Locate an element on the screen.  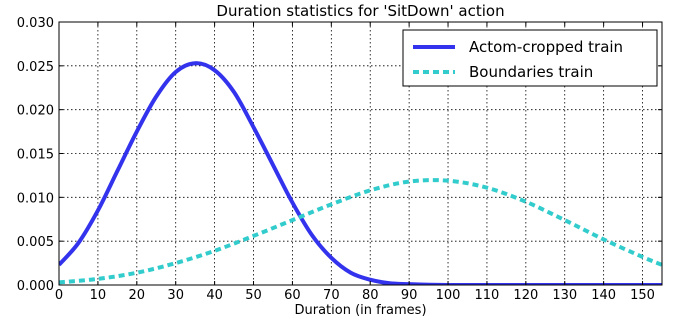
x-tick-label: 110 is located at coordinates (487, 295).